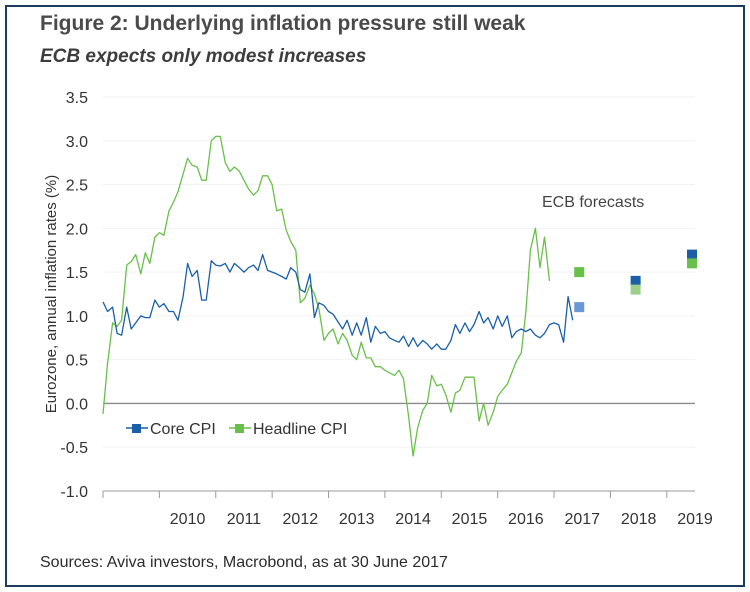 This screenshot has width=750, height=592. What do you see at coordinates (239, 428) in the screenshot?
I see `legend-headline-swatch` at bounding box center [239, 428].